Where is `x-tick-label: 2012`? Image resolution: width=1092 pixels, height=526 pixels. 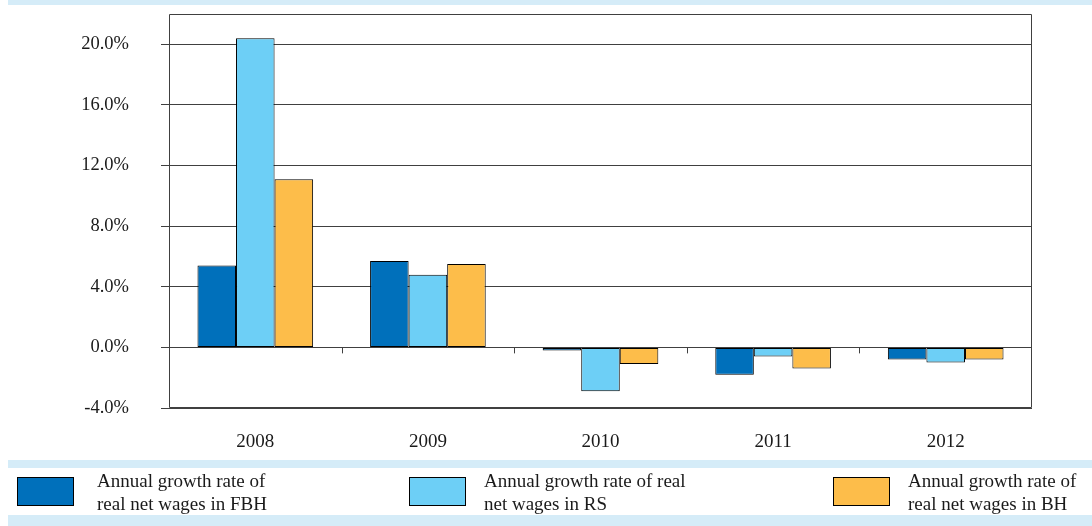 x-tick-label: 2012 is located at coordinates (945, 441).